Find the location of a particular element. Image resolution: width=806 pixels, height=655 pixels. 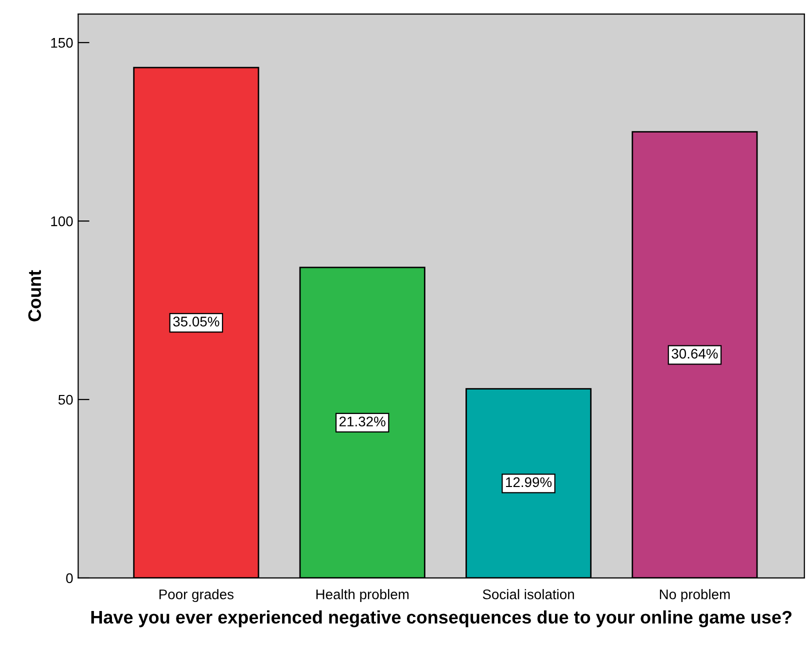

y-axis-title: Count is located at coordinates (35, 296).